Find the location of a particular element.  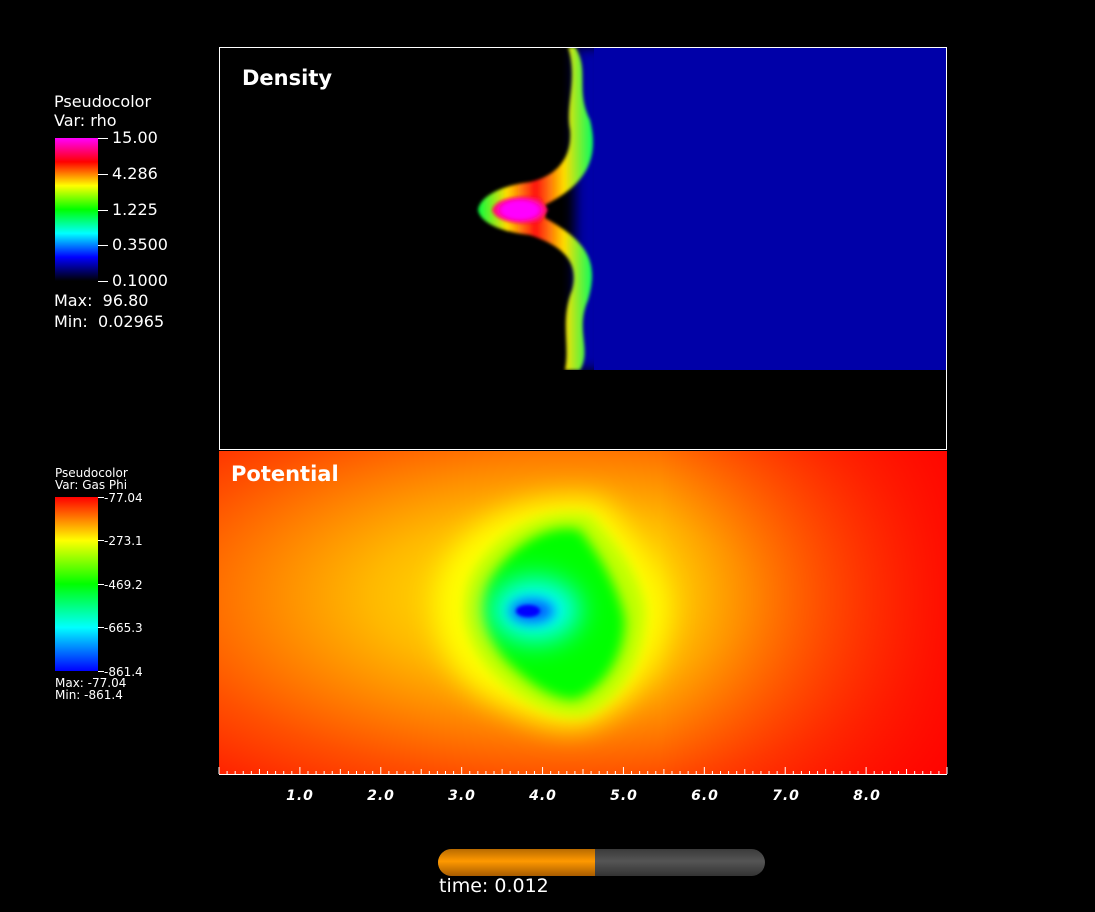

x-tick-label: 6.0 is located at coordinates (705, 796).